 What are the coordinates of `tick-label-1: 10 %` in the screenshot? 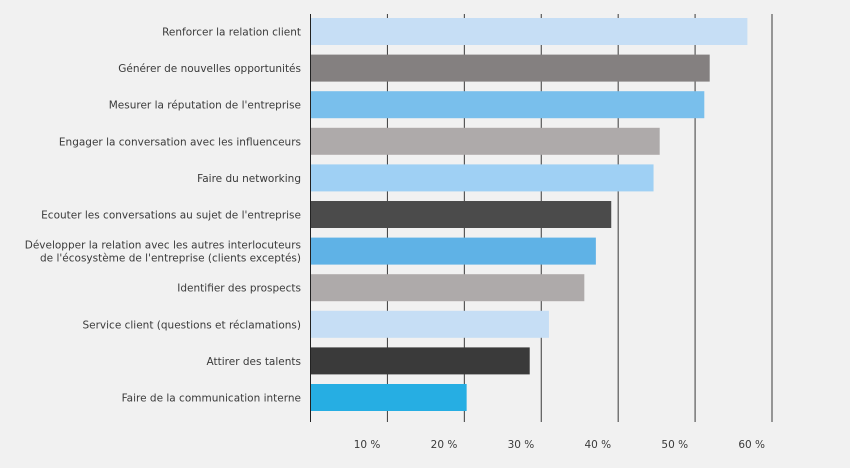 It's located at (367, 445).